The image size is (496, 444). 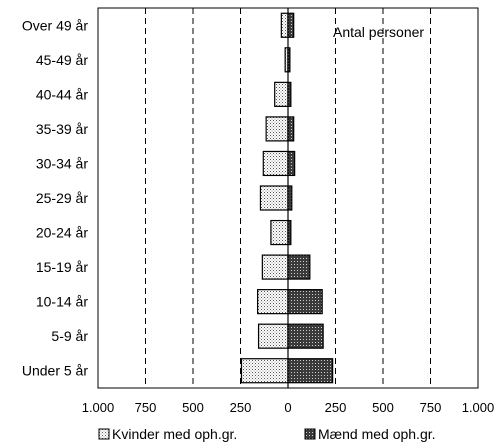 What do you see at coordinates (62, 198) in the screenshot?
I see `category-label: 25-29 år` at bounding box center [62, 198].